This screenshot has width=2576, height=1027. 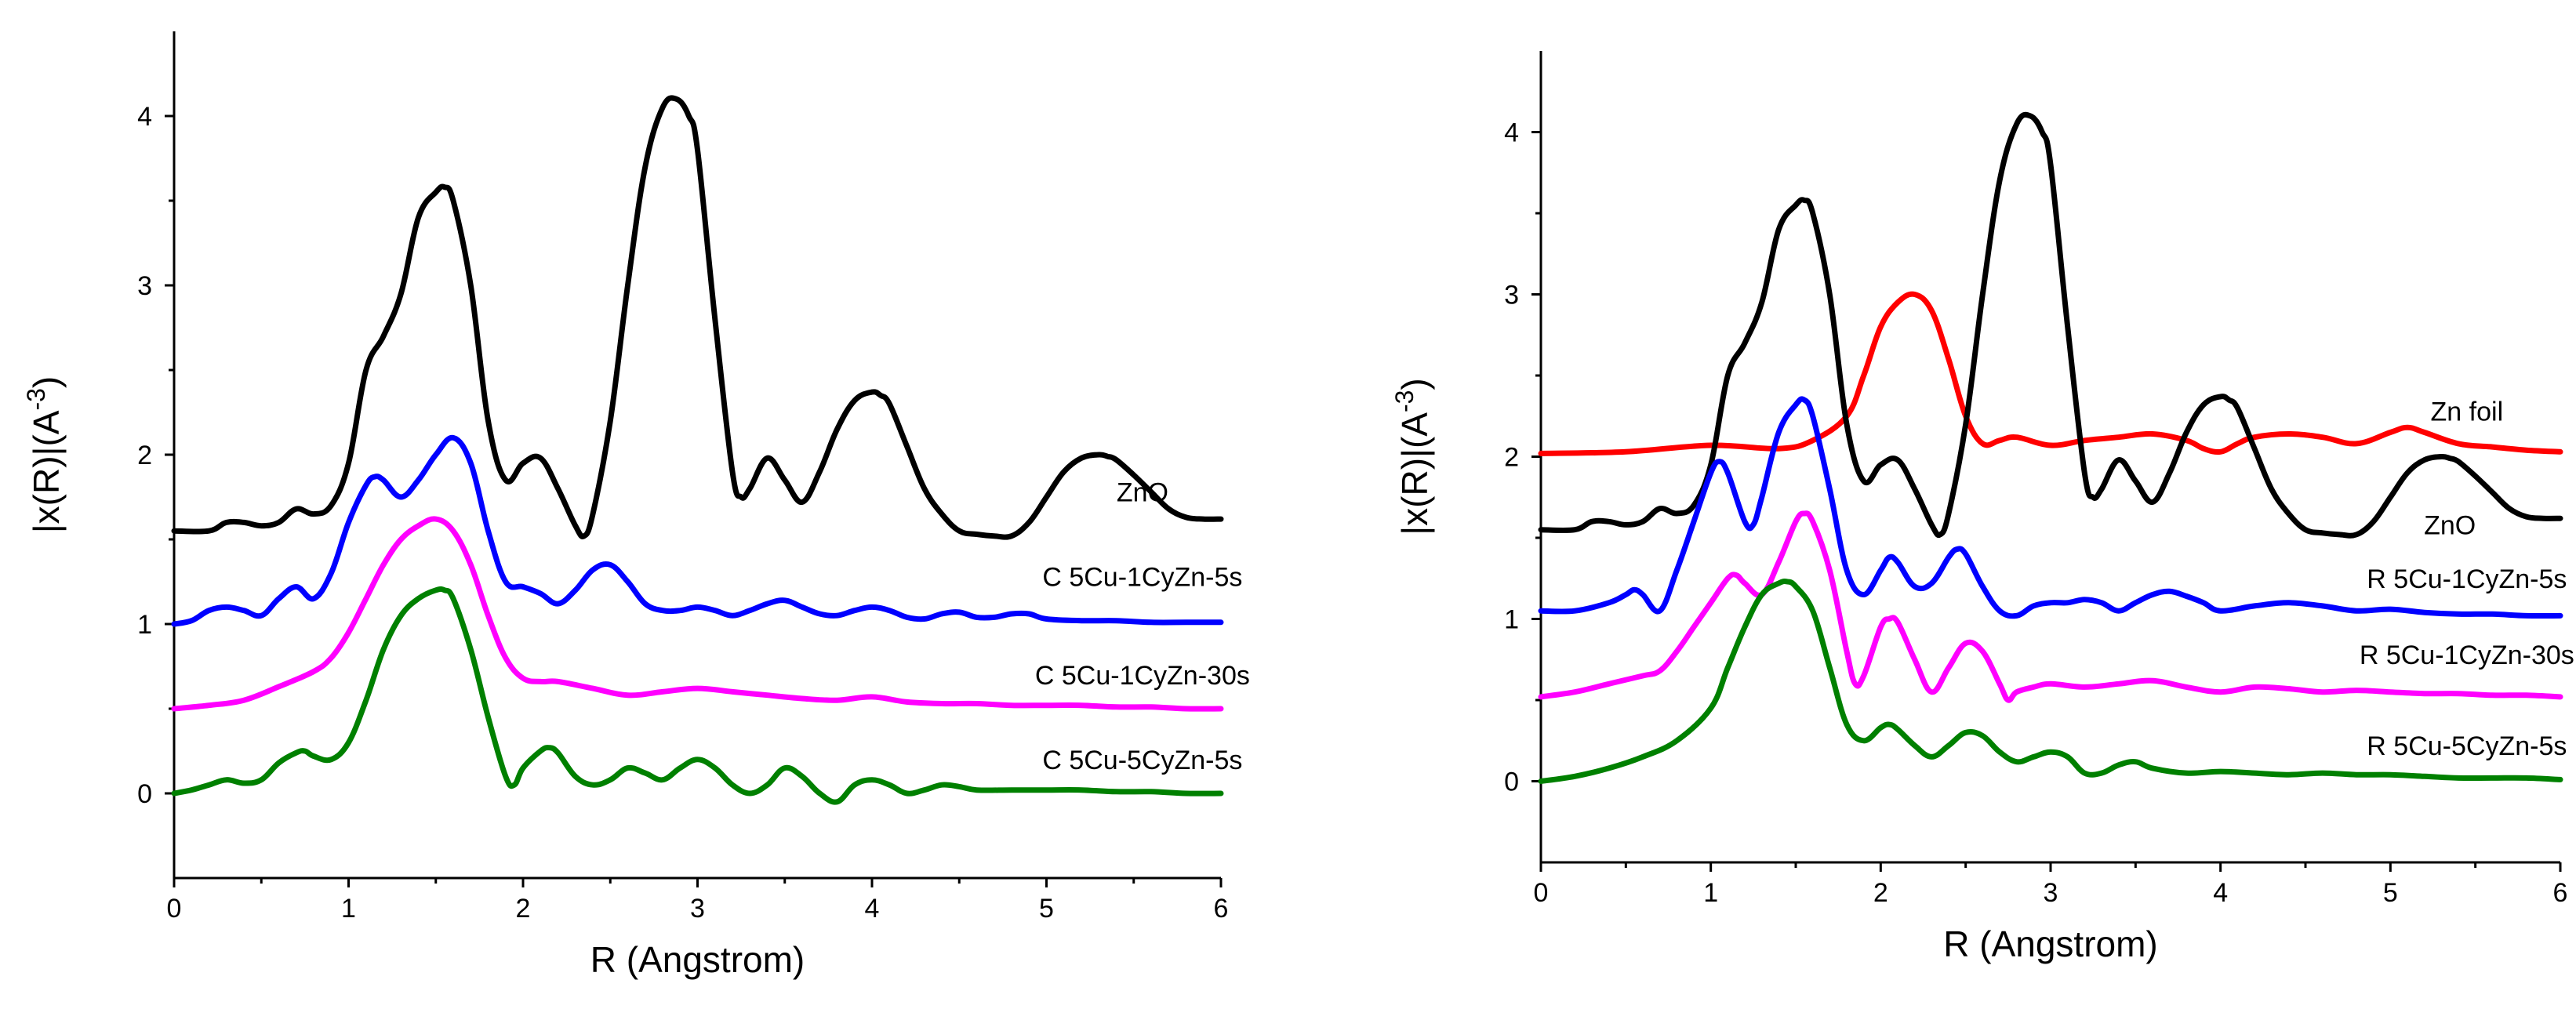 I want to click on series-label-r-5cu-1cyzn-30s: R 5Cu-1CyZn-30s, so click(x=2467, y=655).